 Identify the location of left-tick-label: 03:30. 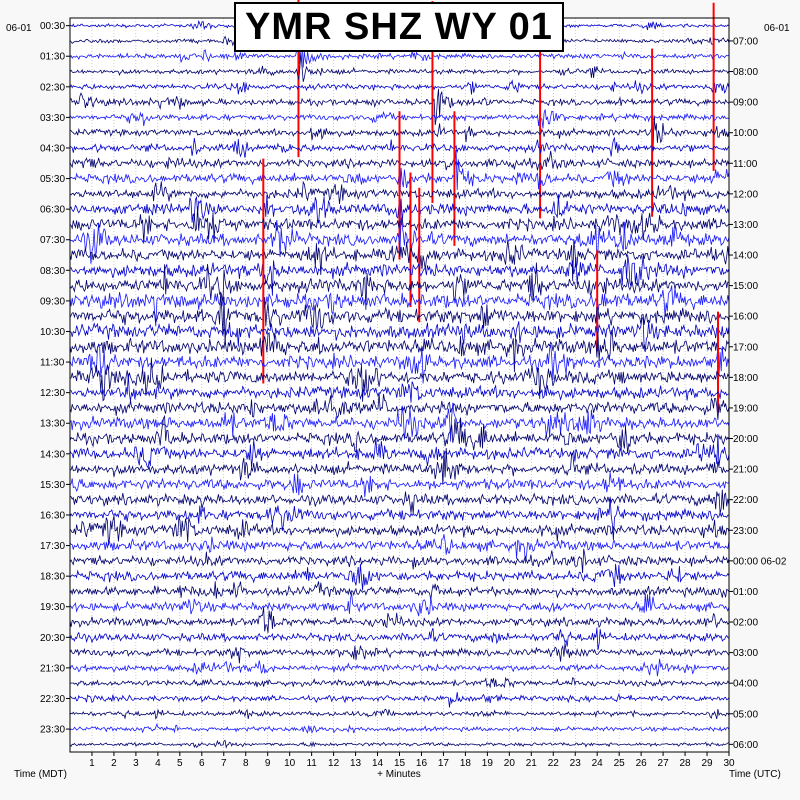
(52, 118).